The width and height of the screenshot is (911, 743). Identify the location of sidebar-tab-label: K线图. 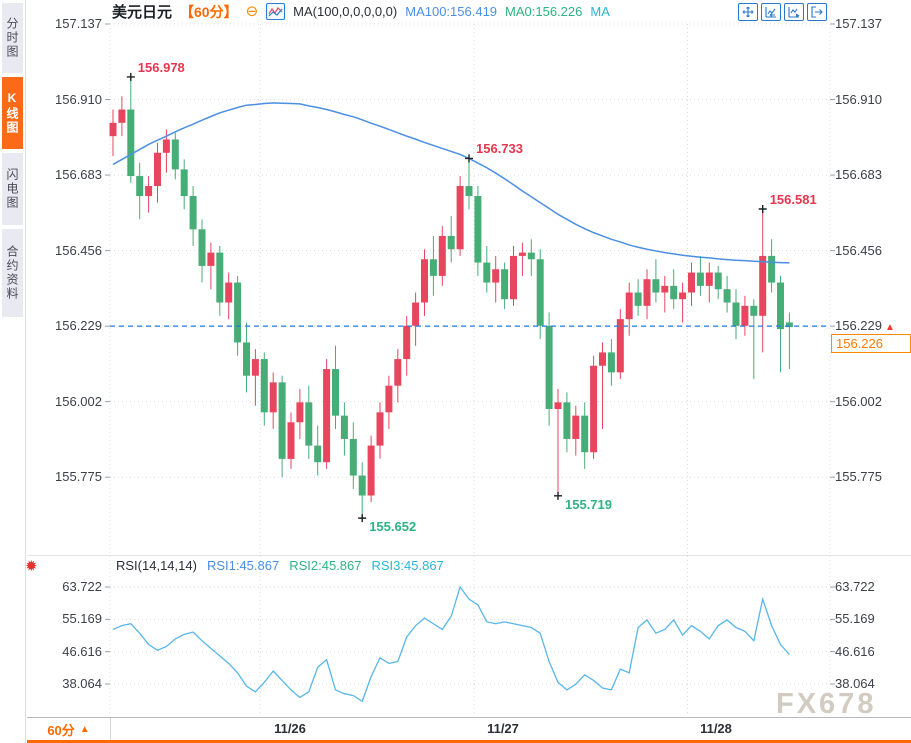
(12, 113).